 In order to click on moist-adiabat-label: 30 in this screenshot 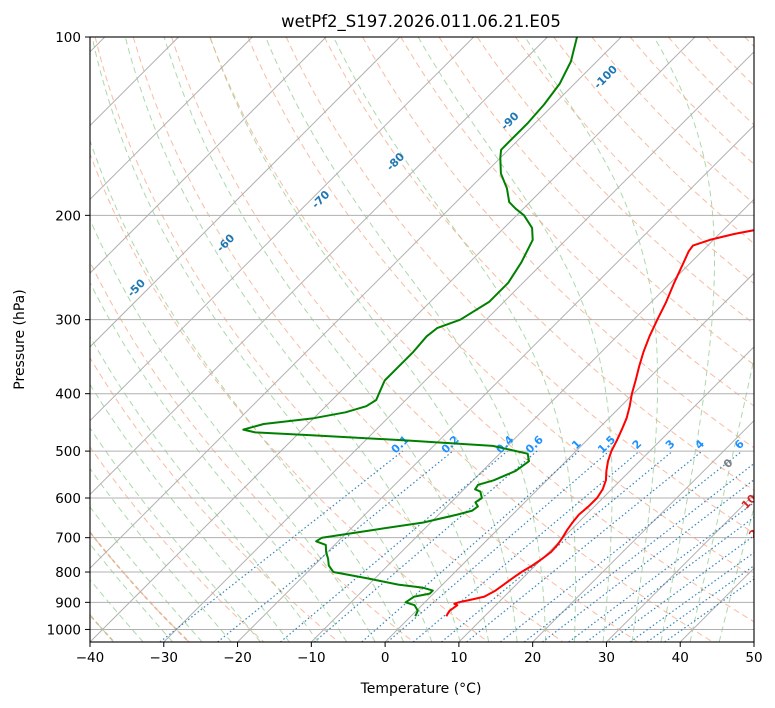, I will do `click(762, 563)`.